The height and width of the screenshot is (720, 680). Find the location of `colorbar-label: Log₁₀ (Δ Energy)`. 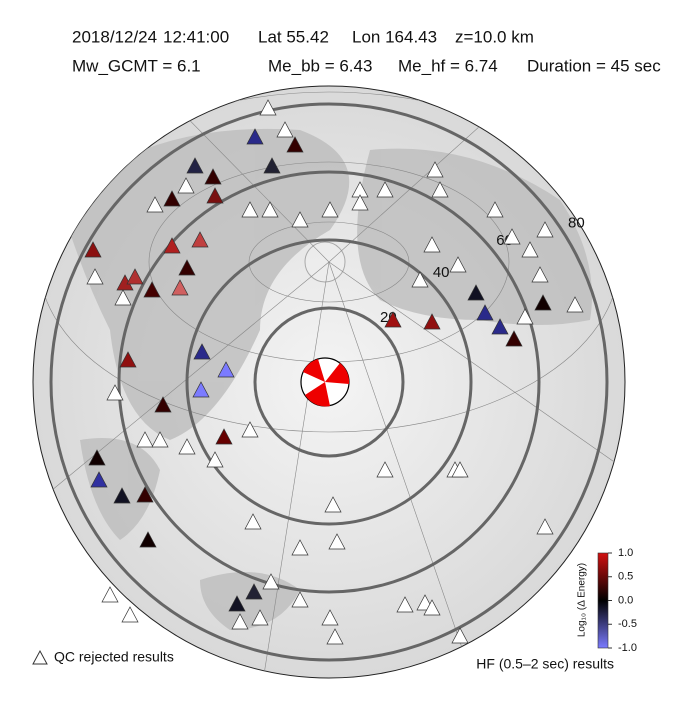

colorbar-label: Log₁₀ (Δ Energy) is located at coordinates (582, 600).